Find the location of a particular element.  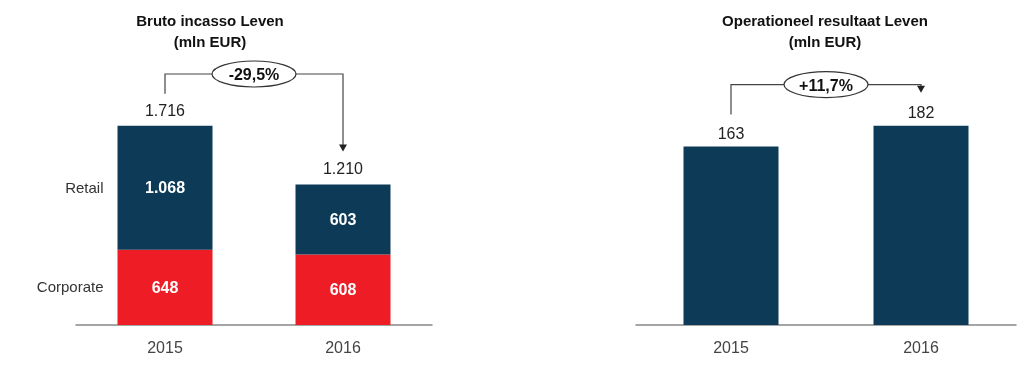

data-label: 1.068 is located at coordinates (165, 188).